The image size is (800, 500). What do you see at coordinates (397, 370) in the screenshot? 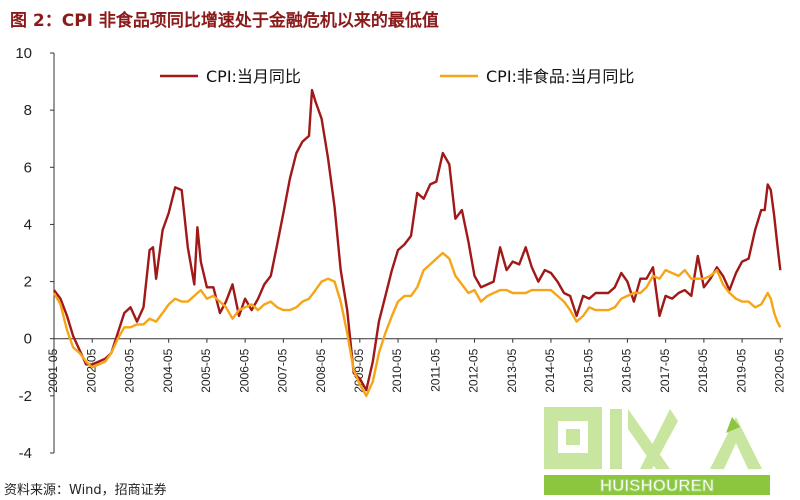
I see `x-tick-label: 2010-05` at bounding box center [397, 370].